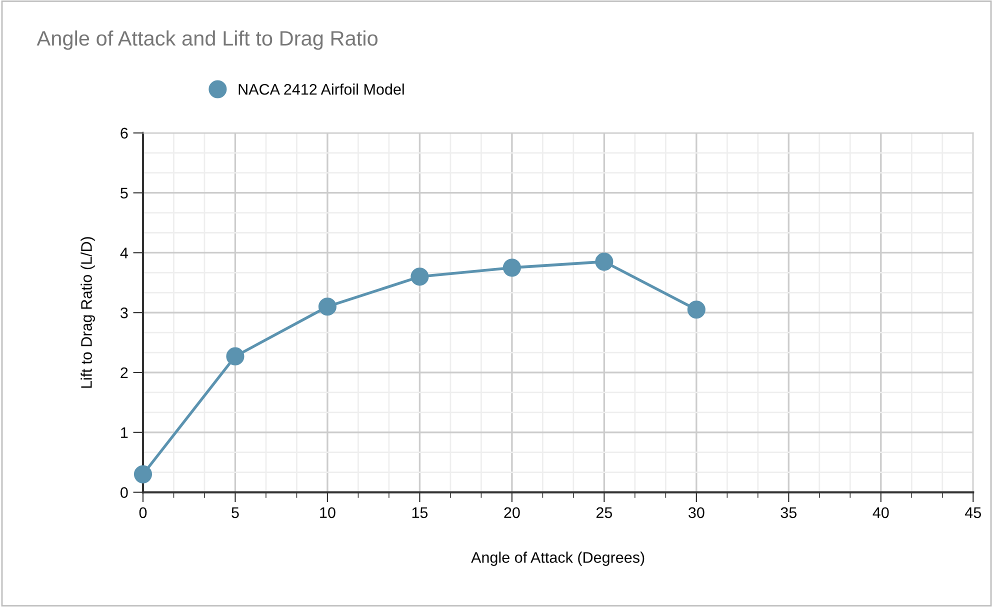  Describe the element at coordinates (87, 312) in the screenshot. I see `y-axis-title: Lift to Drag Ratio (L/D)` at that location.